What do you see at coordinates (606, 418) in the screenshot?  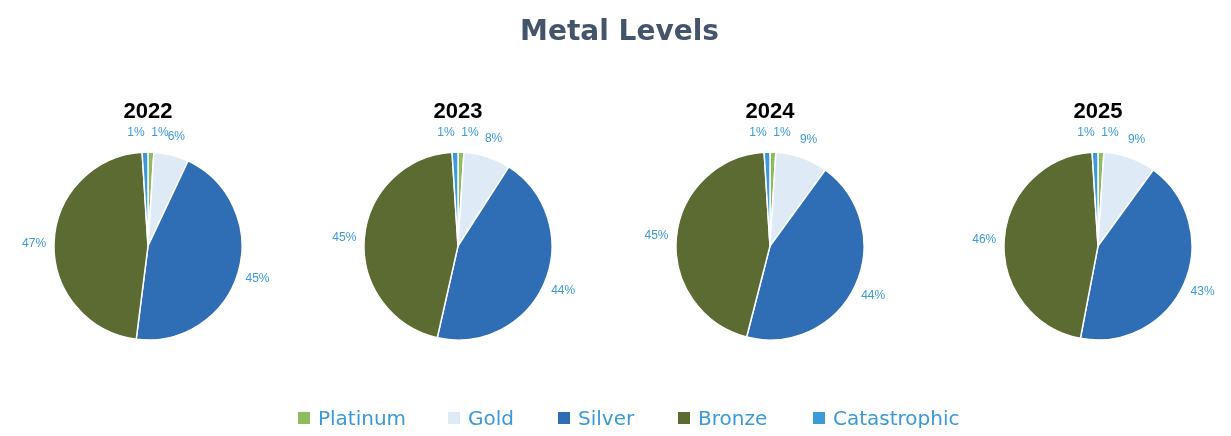 I see `legend-label: Silver` at bounding box center [606, 418].